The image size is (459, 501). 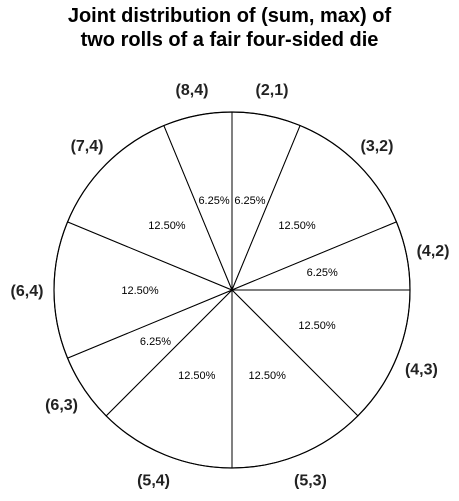 I want to click on slice-category-label: (4,3), so click(x=421, y=369).